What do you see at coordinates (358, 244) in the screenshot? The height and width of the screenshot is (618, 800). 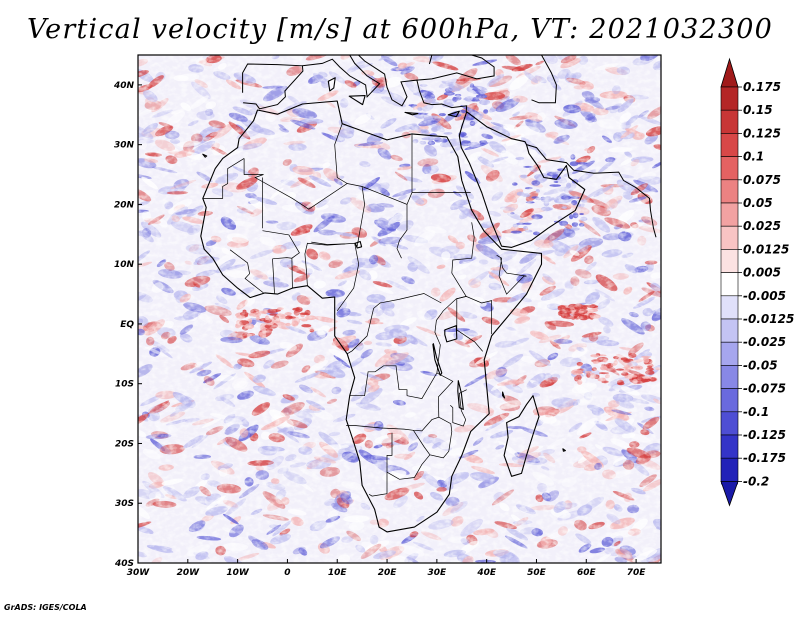 I see `lake-chad` at bounding box center [358, 244].